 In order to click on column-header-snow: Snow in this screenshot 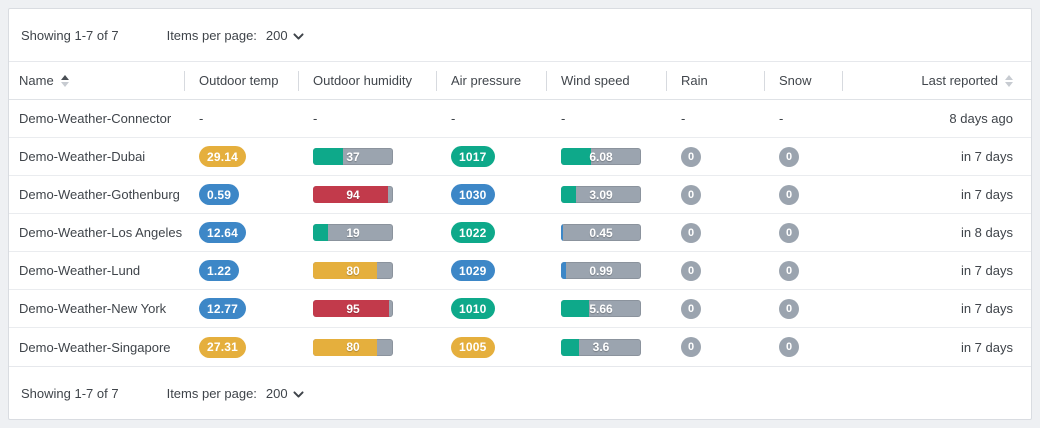, I will do `click(803, 80)`.